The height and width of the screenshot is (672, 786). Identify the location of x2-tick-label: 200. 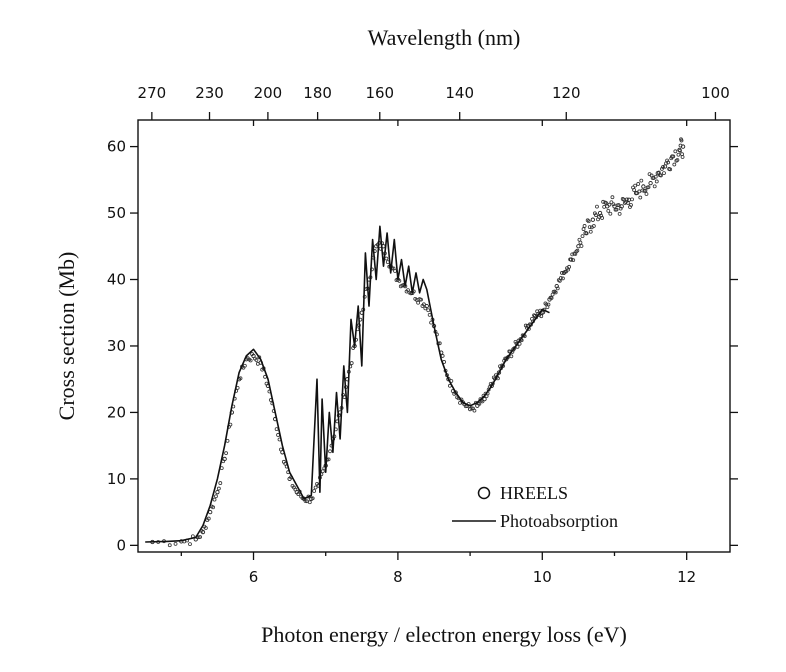
(268, 93).